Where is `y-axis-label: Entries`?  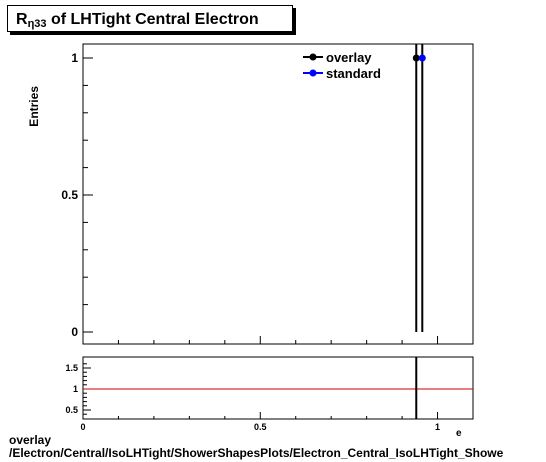 y-axis-label: Entries is located at coordinates (34, 106).